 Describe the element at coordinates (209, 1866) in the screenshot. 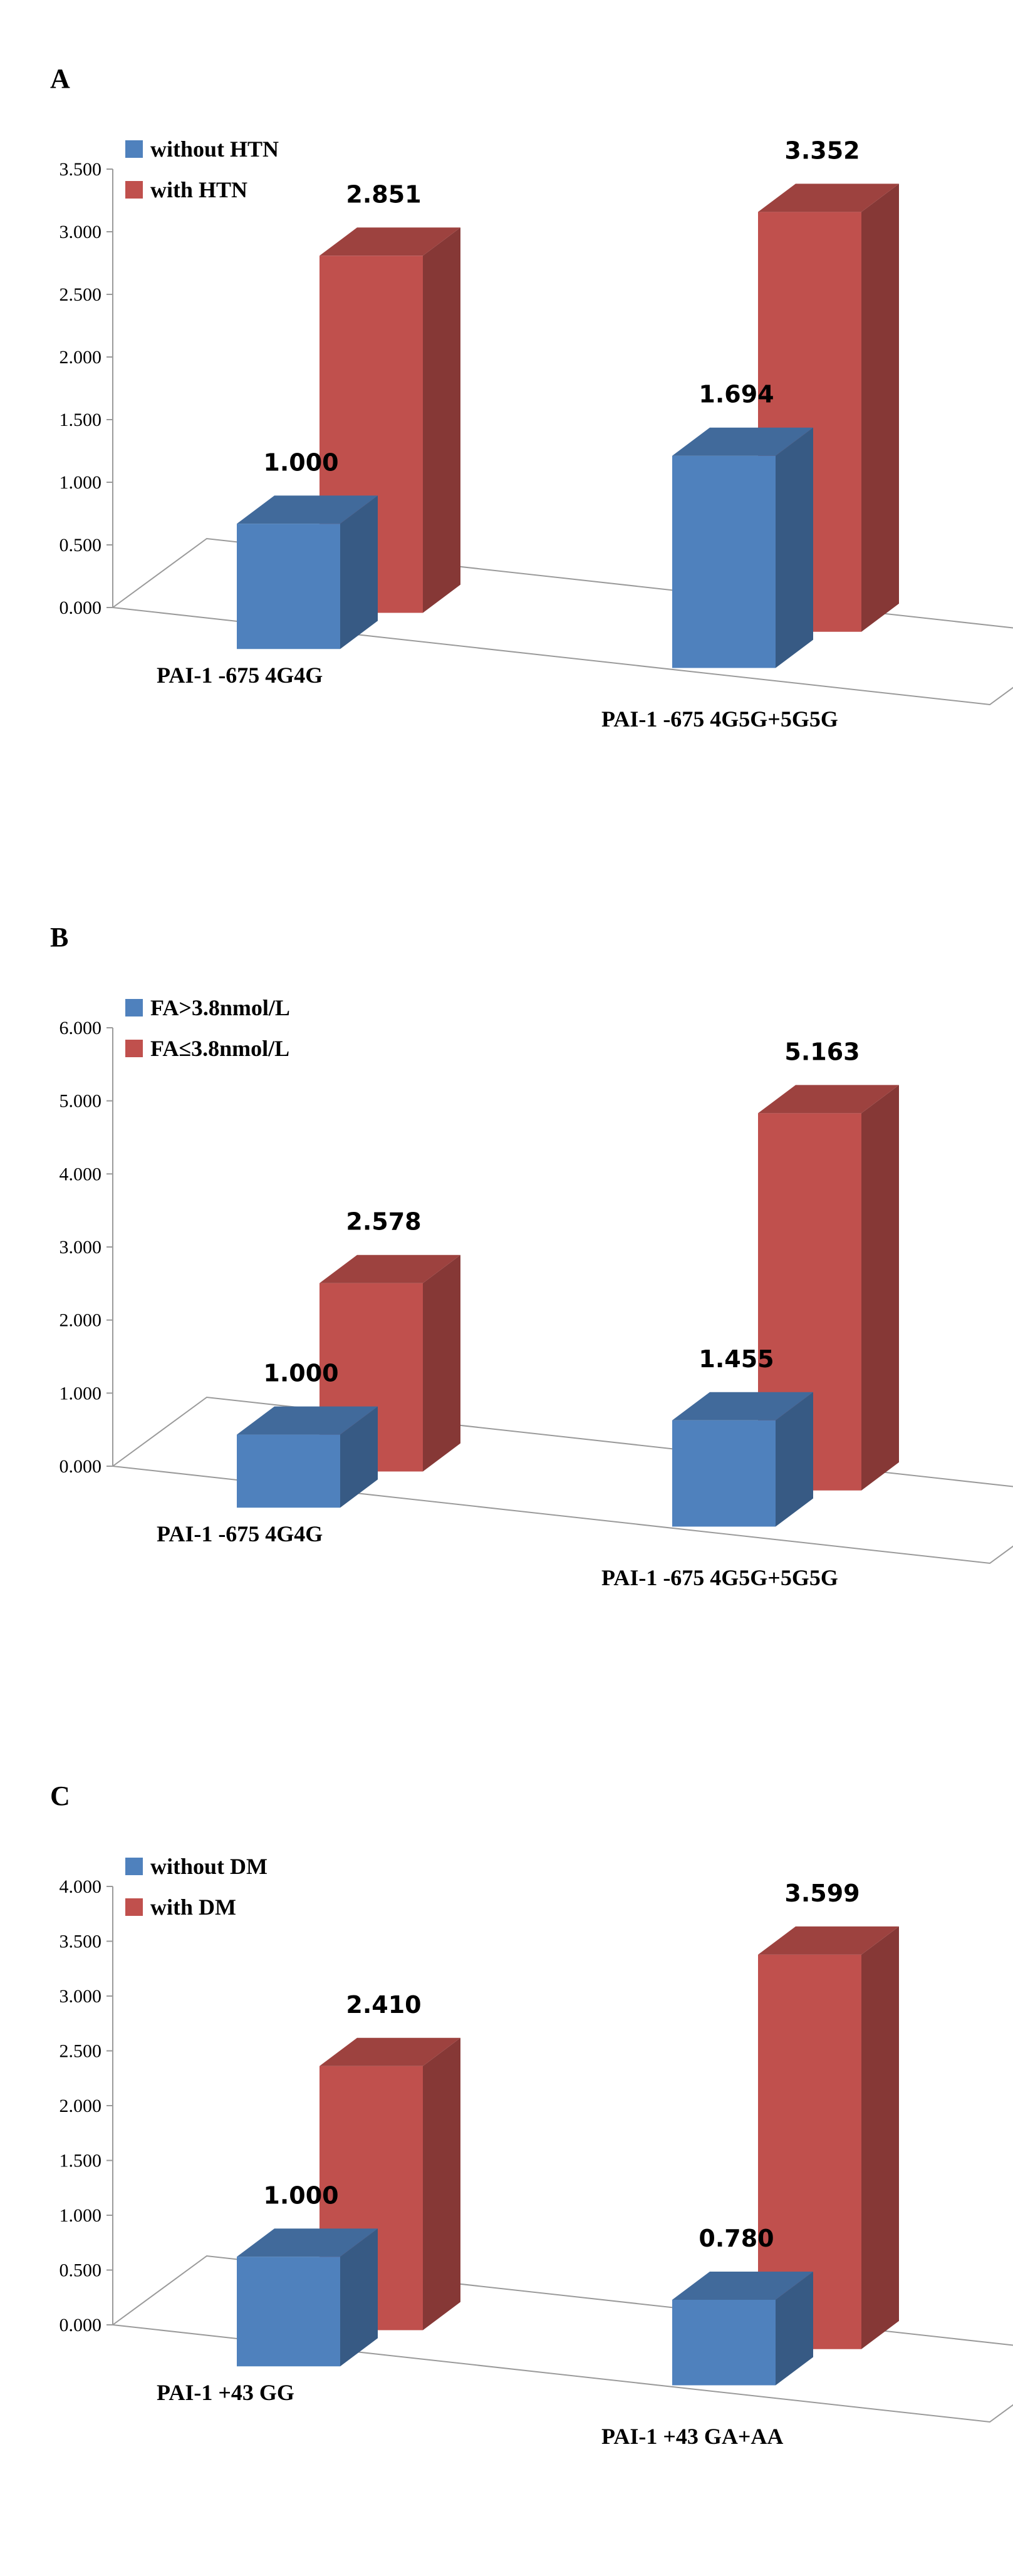

I see `legend-label: without DM` at that location.